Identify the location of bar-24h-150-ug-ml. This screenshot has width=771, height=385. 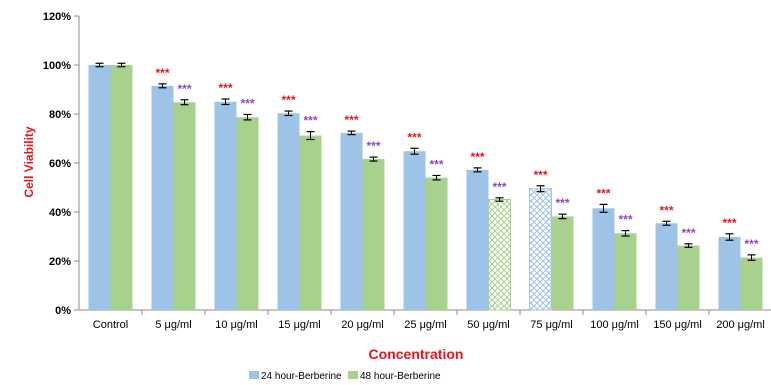
(666, 266).